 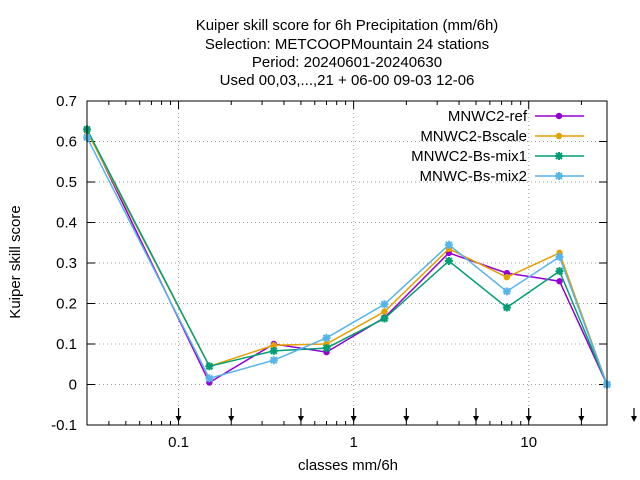 I want to click on x-tick-label: 0.1, so click(x=178, y=442).